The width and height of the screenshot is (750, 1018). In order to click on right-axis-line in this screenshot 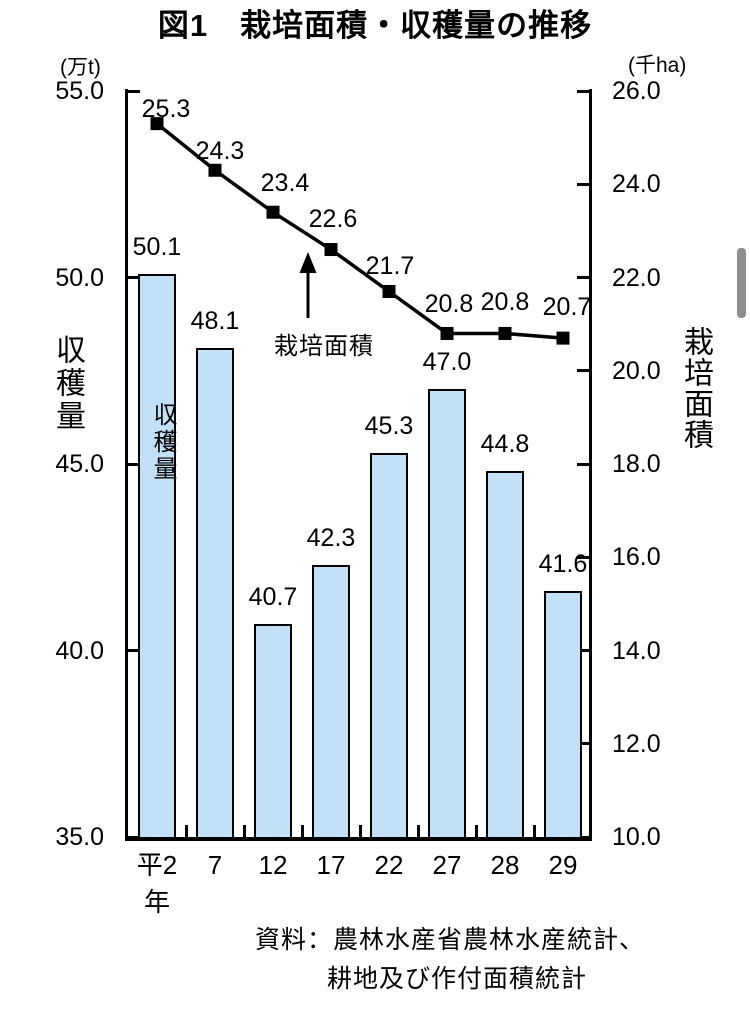, I will do `click(590, 464)`.